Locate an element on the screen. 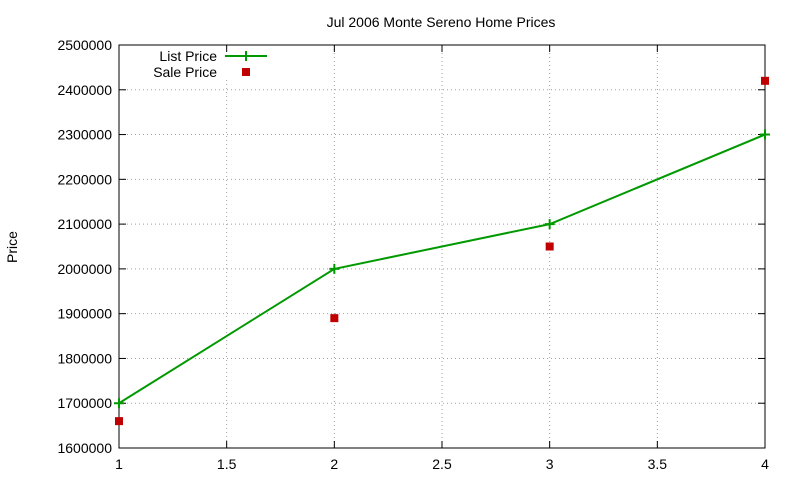  x-tick-label: 1 is located at coordinates (119, 464).